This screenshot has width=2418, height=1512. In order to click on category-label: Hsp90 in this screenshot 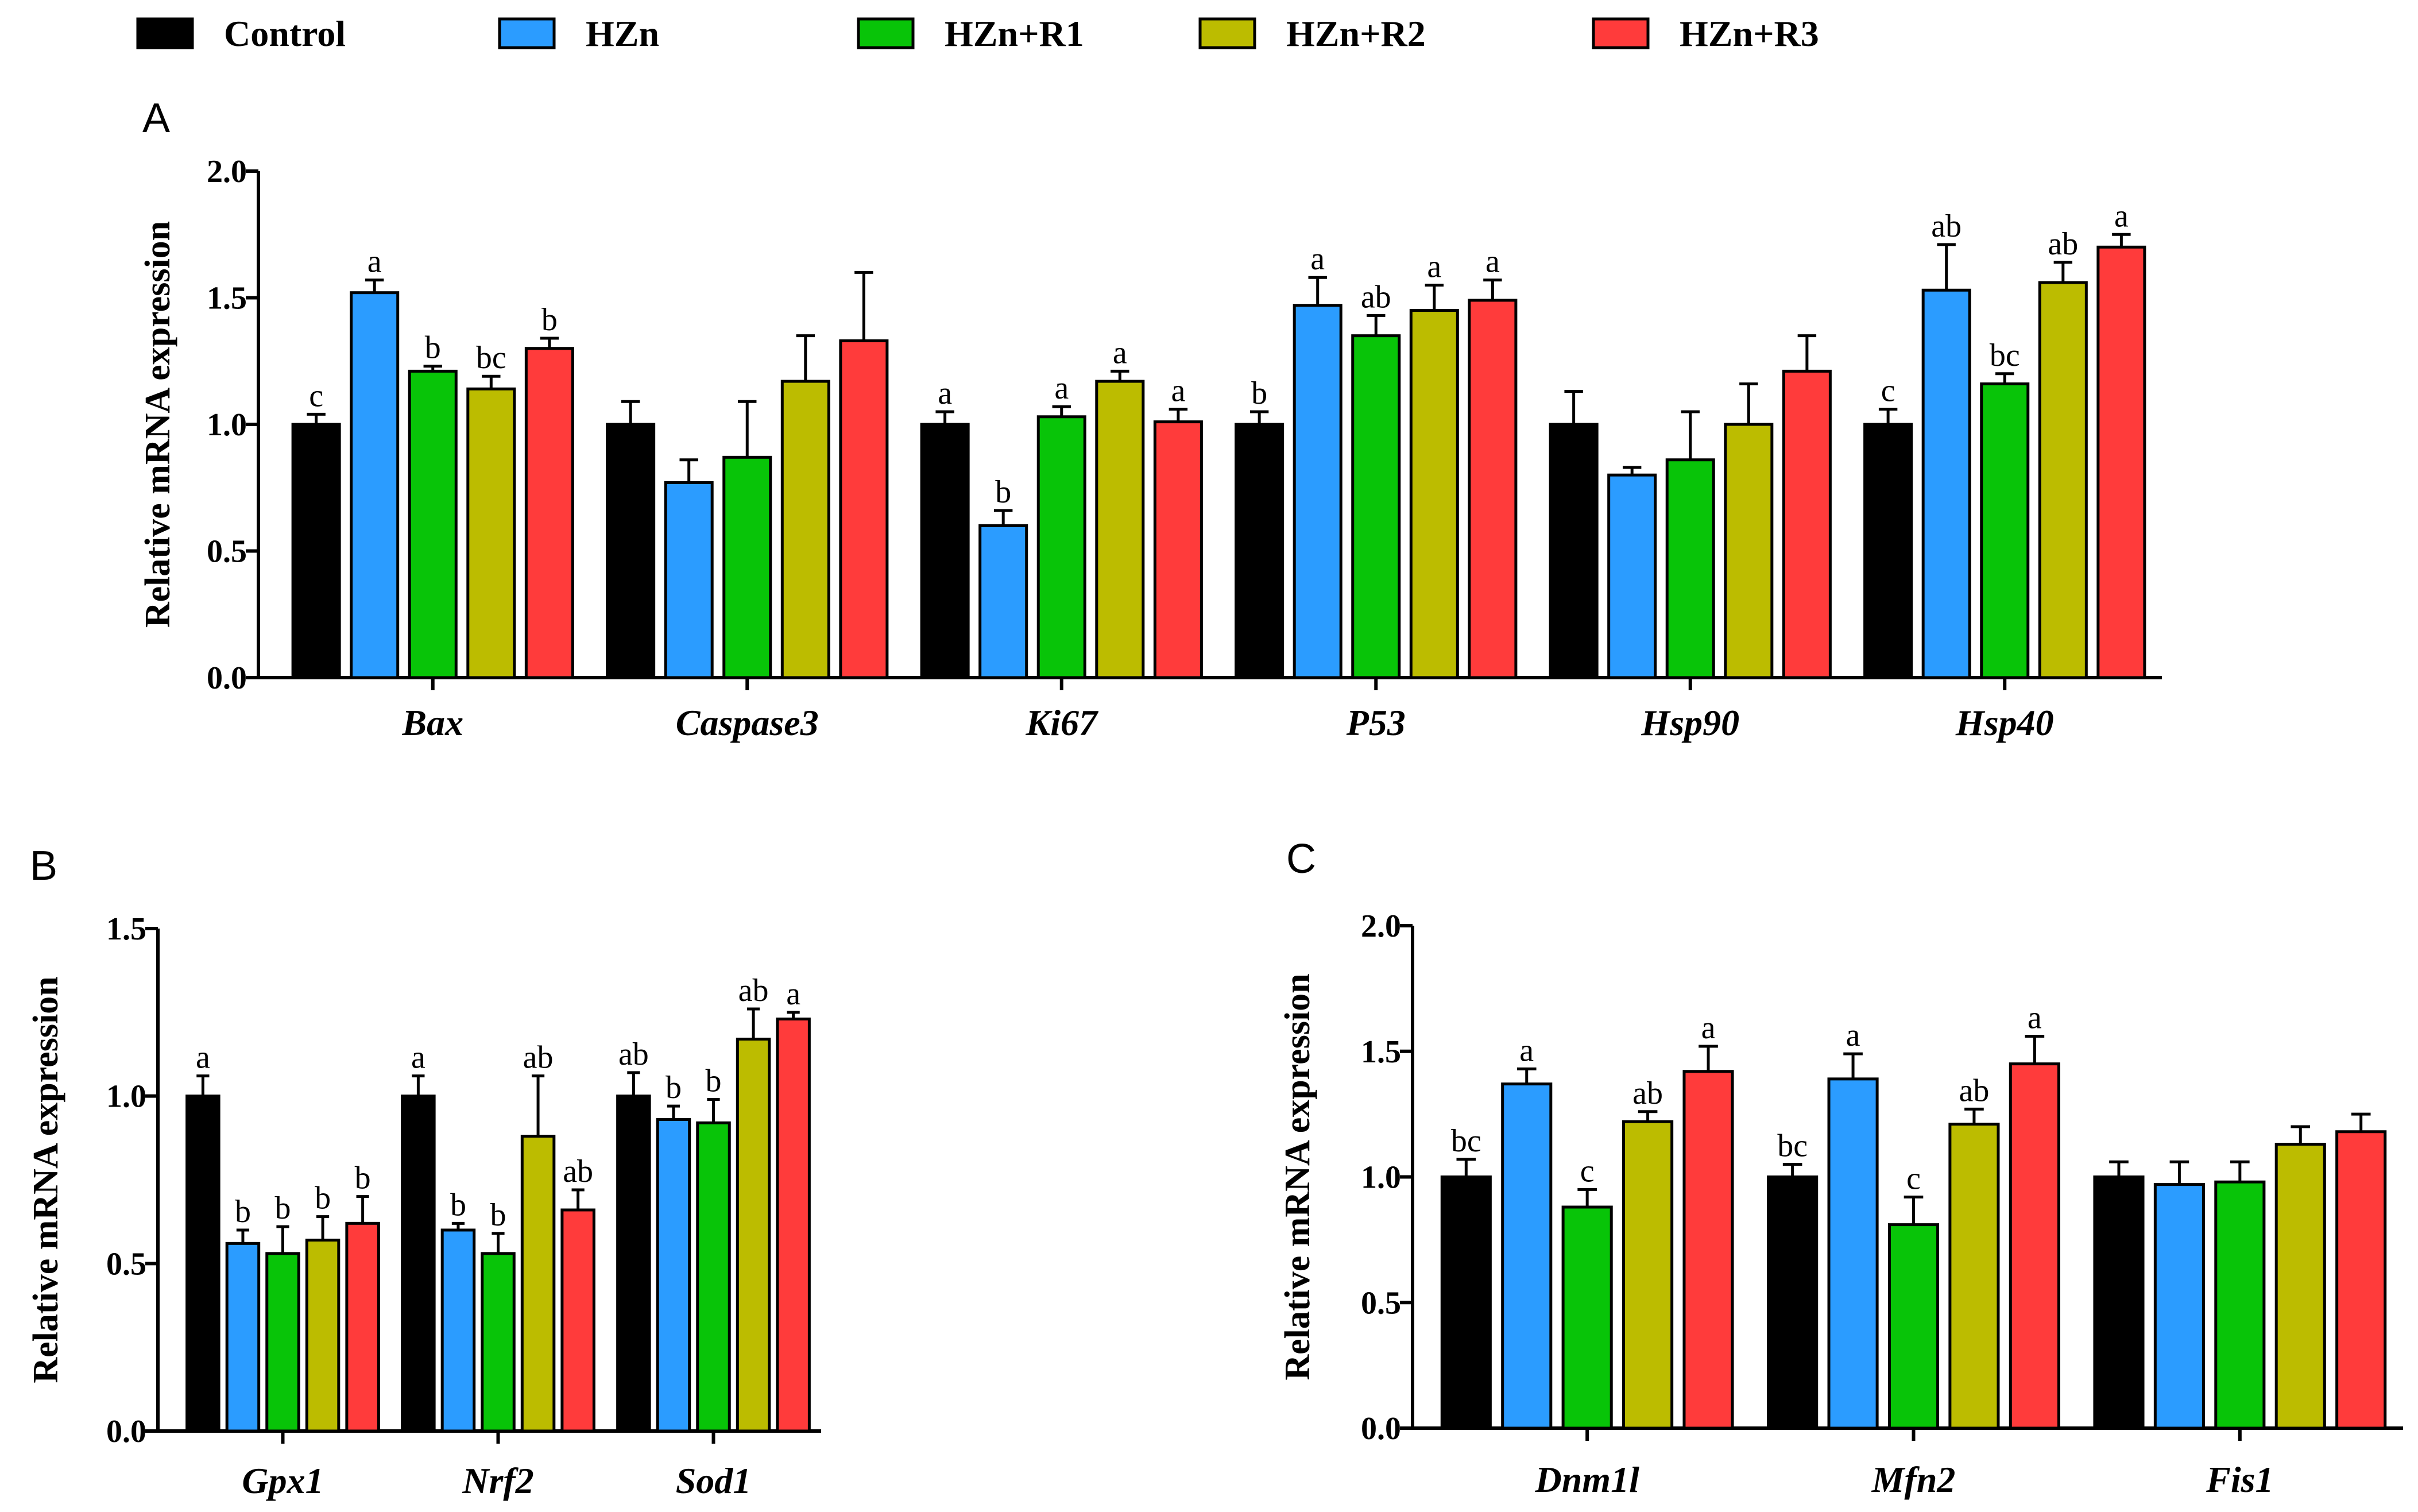, I will do `click(1690, 722)`.